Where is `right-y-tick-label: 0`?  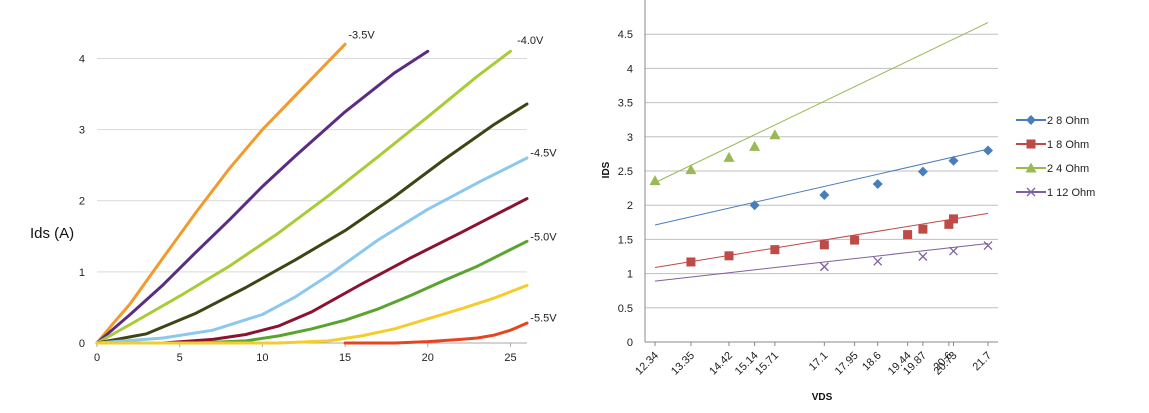
right-y-tick-label: 0 is located at coordinates (630, 343).